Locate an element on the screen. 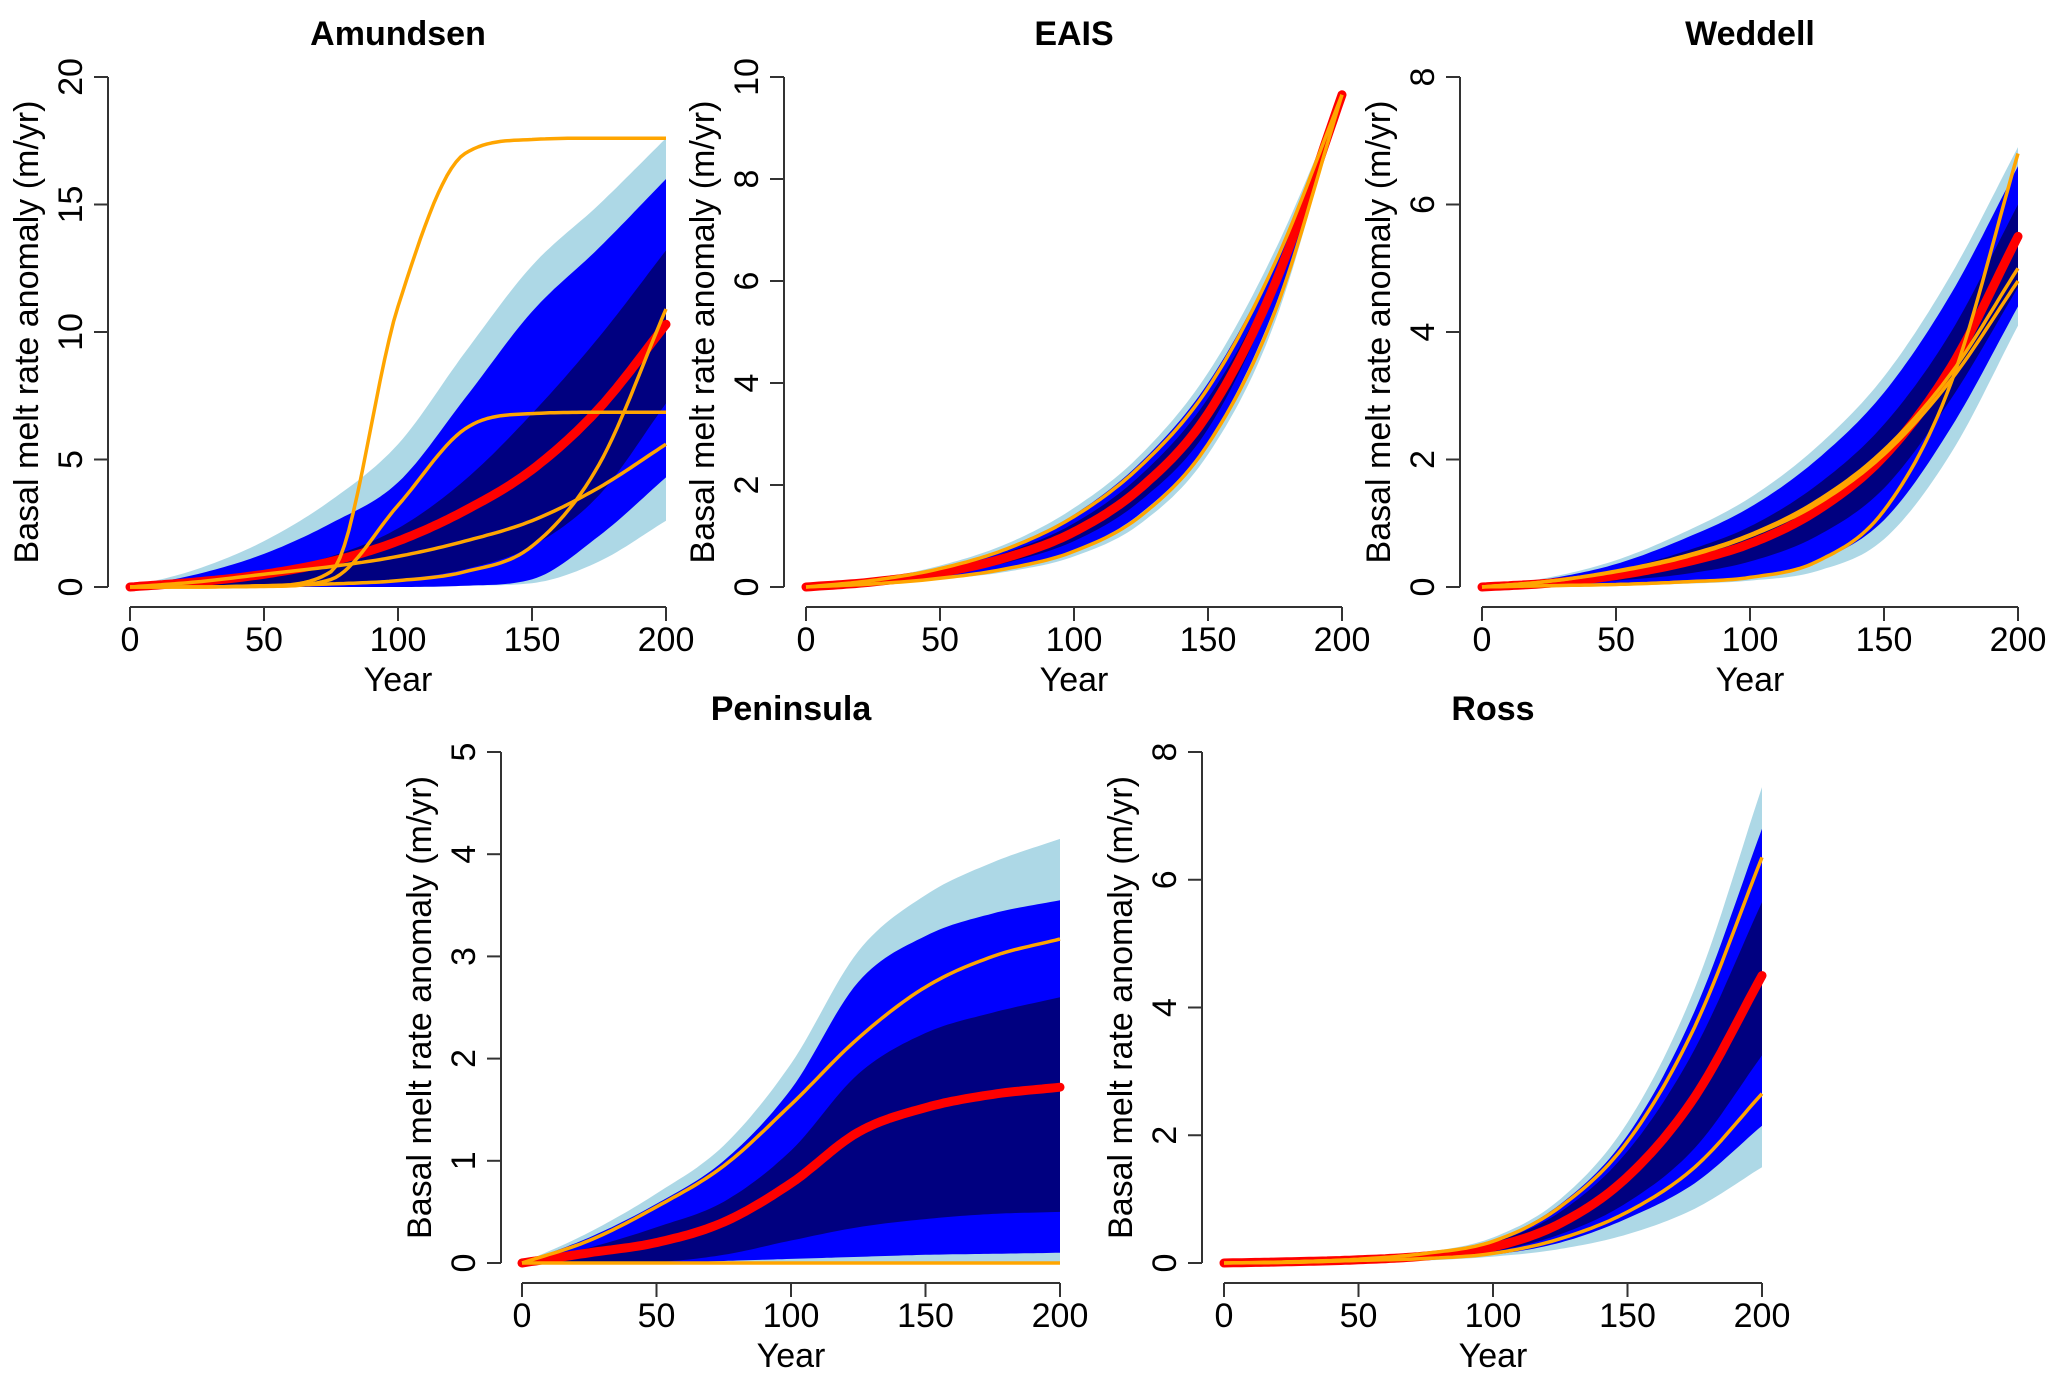 The width and height of the screenshot is (2067, 1378). panel-title: Ross is located at coordinates (1492, 709).